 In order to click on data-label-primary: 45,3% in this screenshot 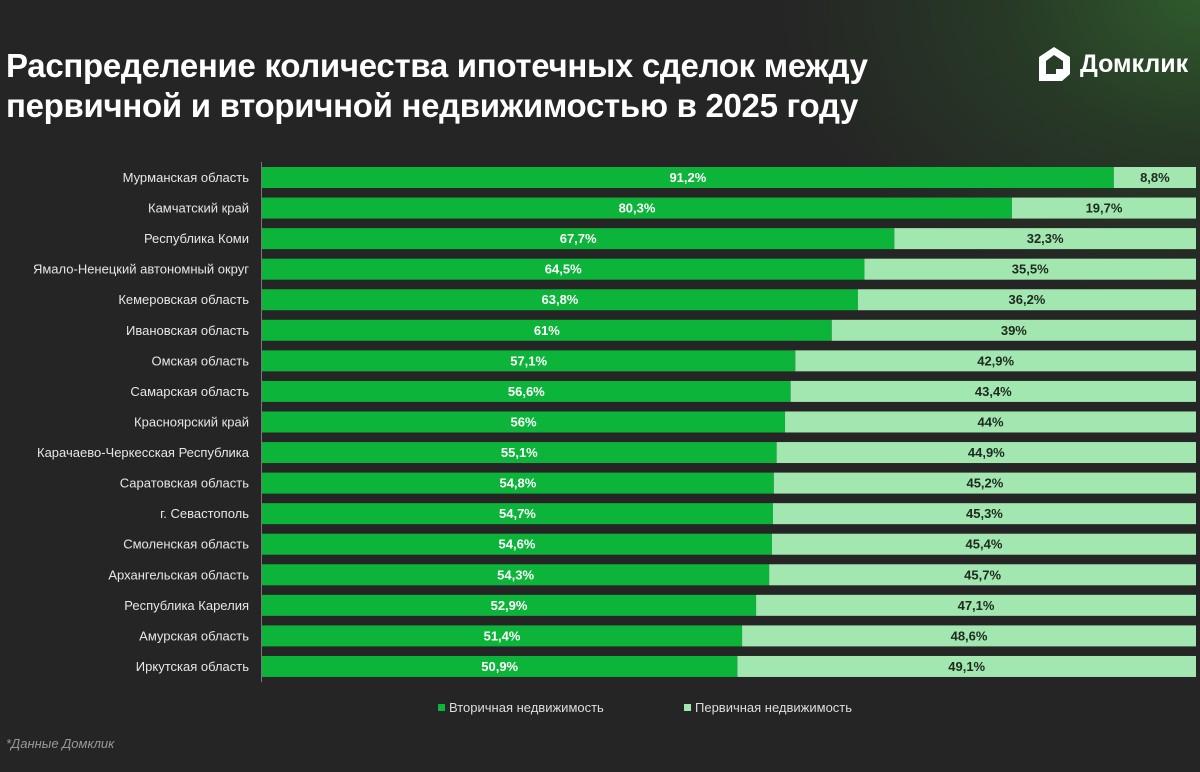, I will do `click(984, 513)`.